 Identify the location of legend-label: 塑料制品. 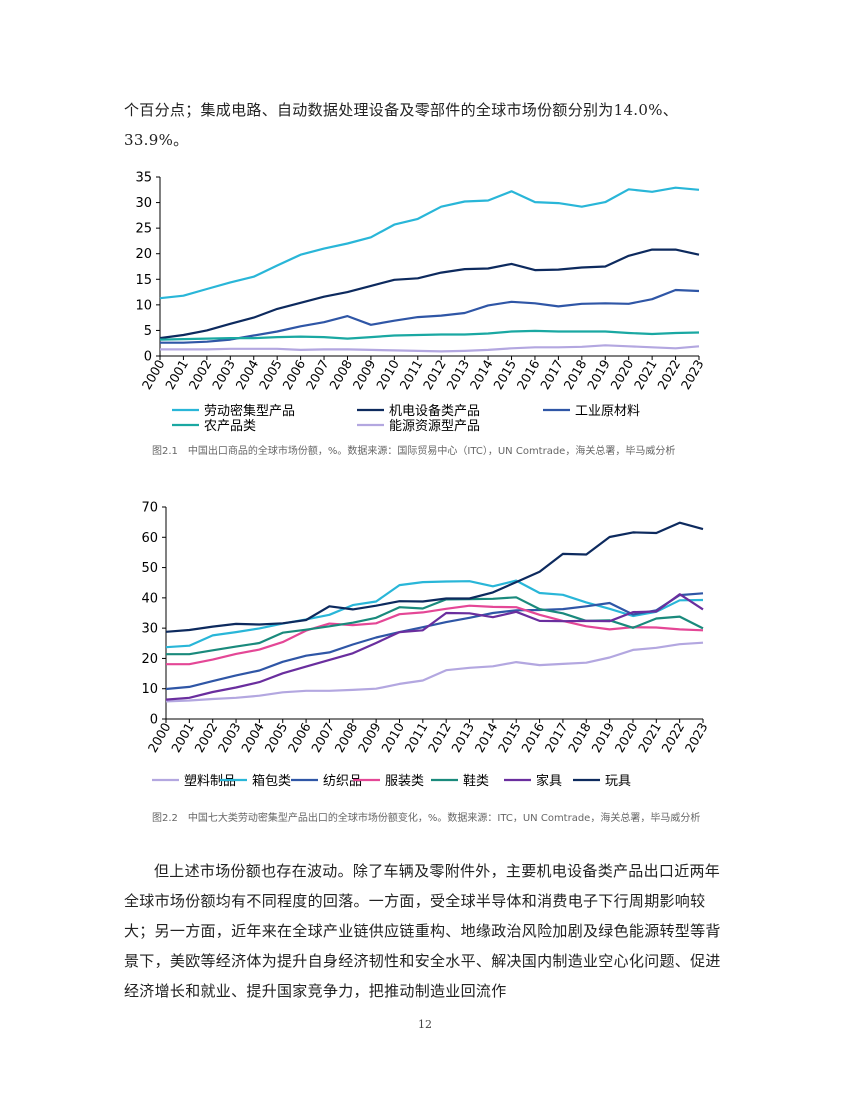
(210, 781).